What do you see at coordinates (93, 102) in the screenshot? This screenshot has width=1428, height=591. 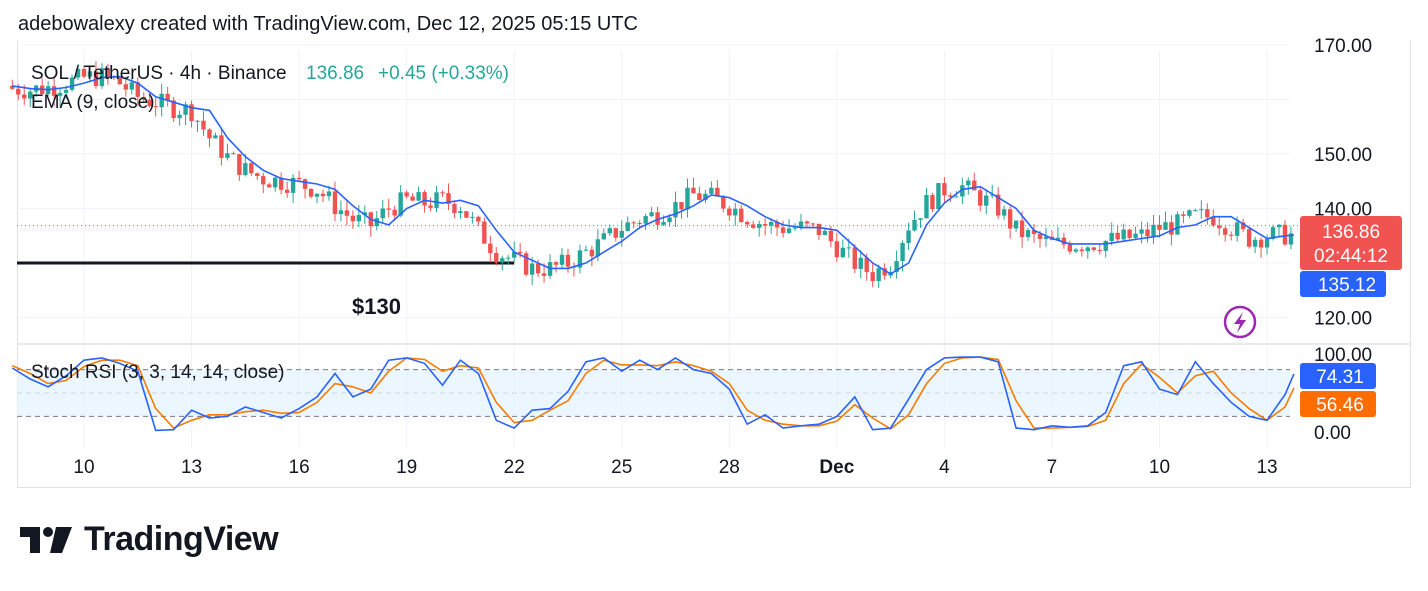 I see `ema-legend: EMA (9, close)` at bounding box center [93, 102].